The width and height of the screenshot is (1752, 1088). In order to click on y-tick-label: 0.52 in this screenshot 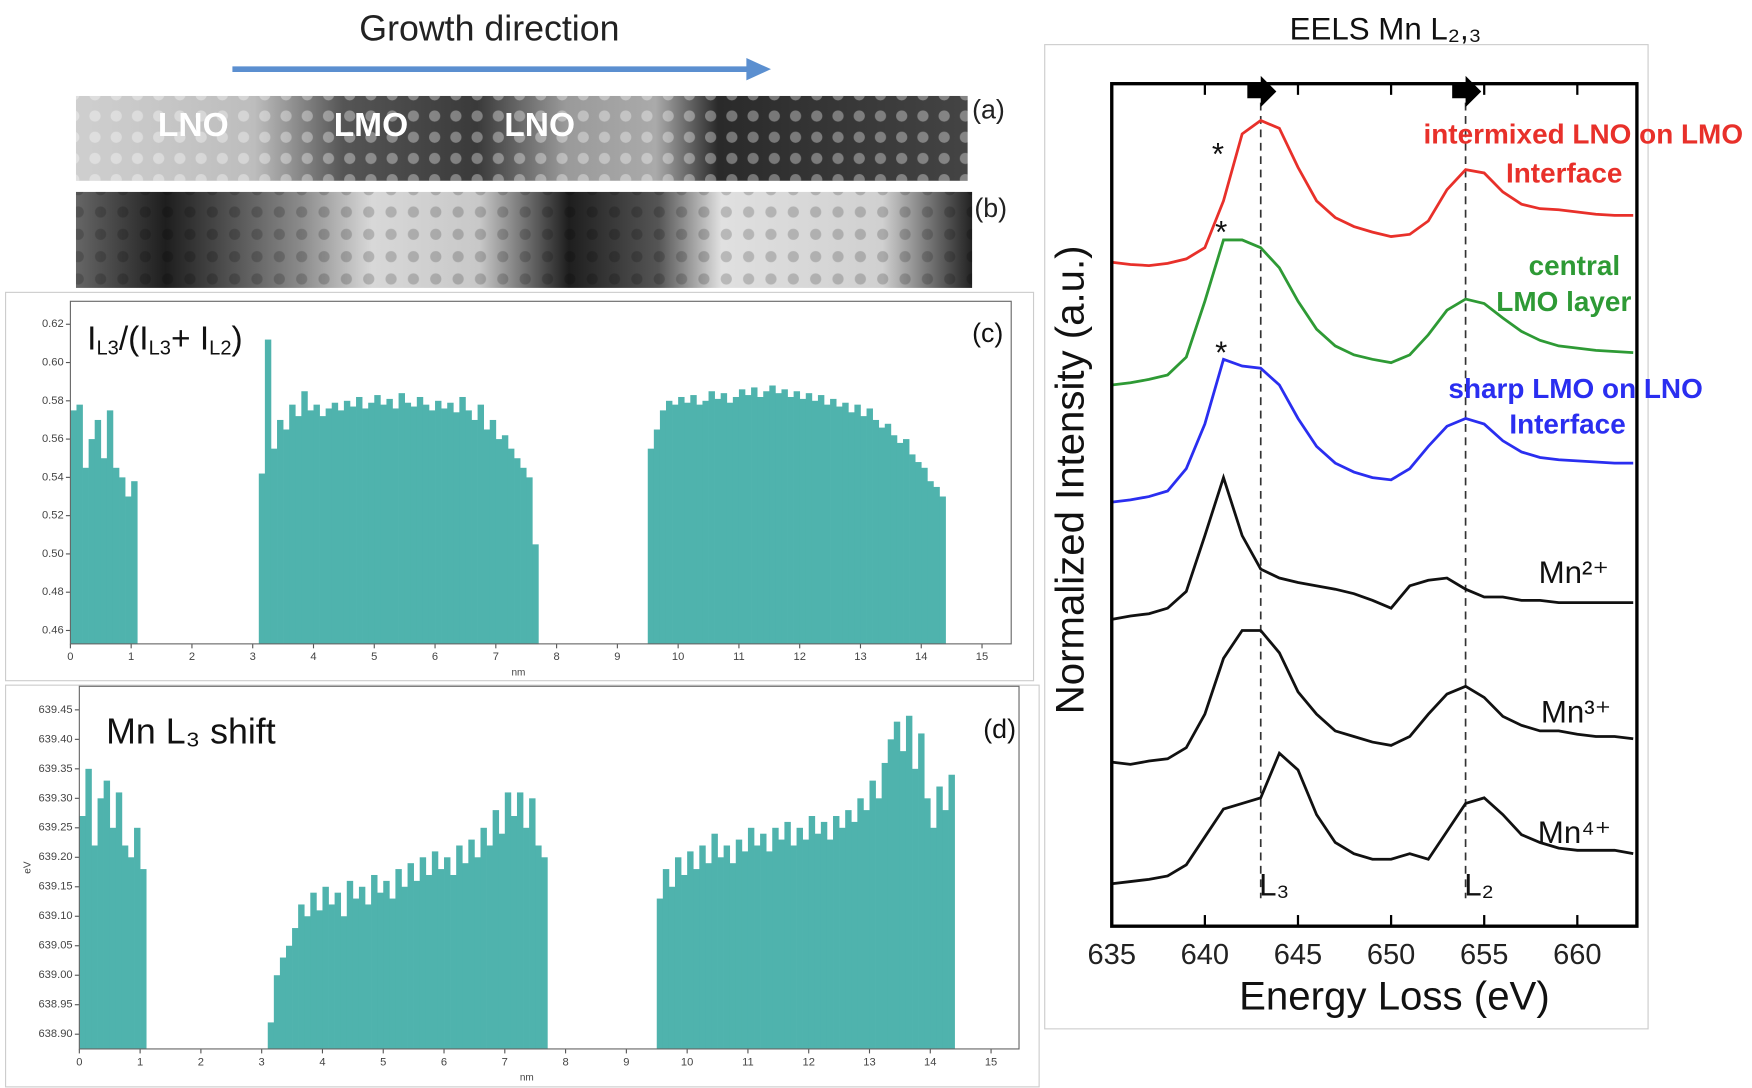, I will do `click(53, 516)`.